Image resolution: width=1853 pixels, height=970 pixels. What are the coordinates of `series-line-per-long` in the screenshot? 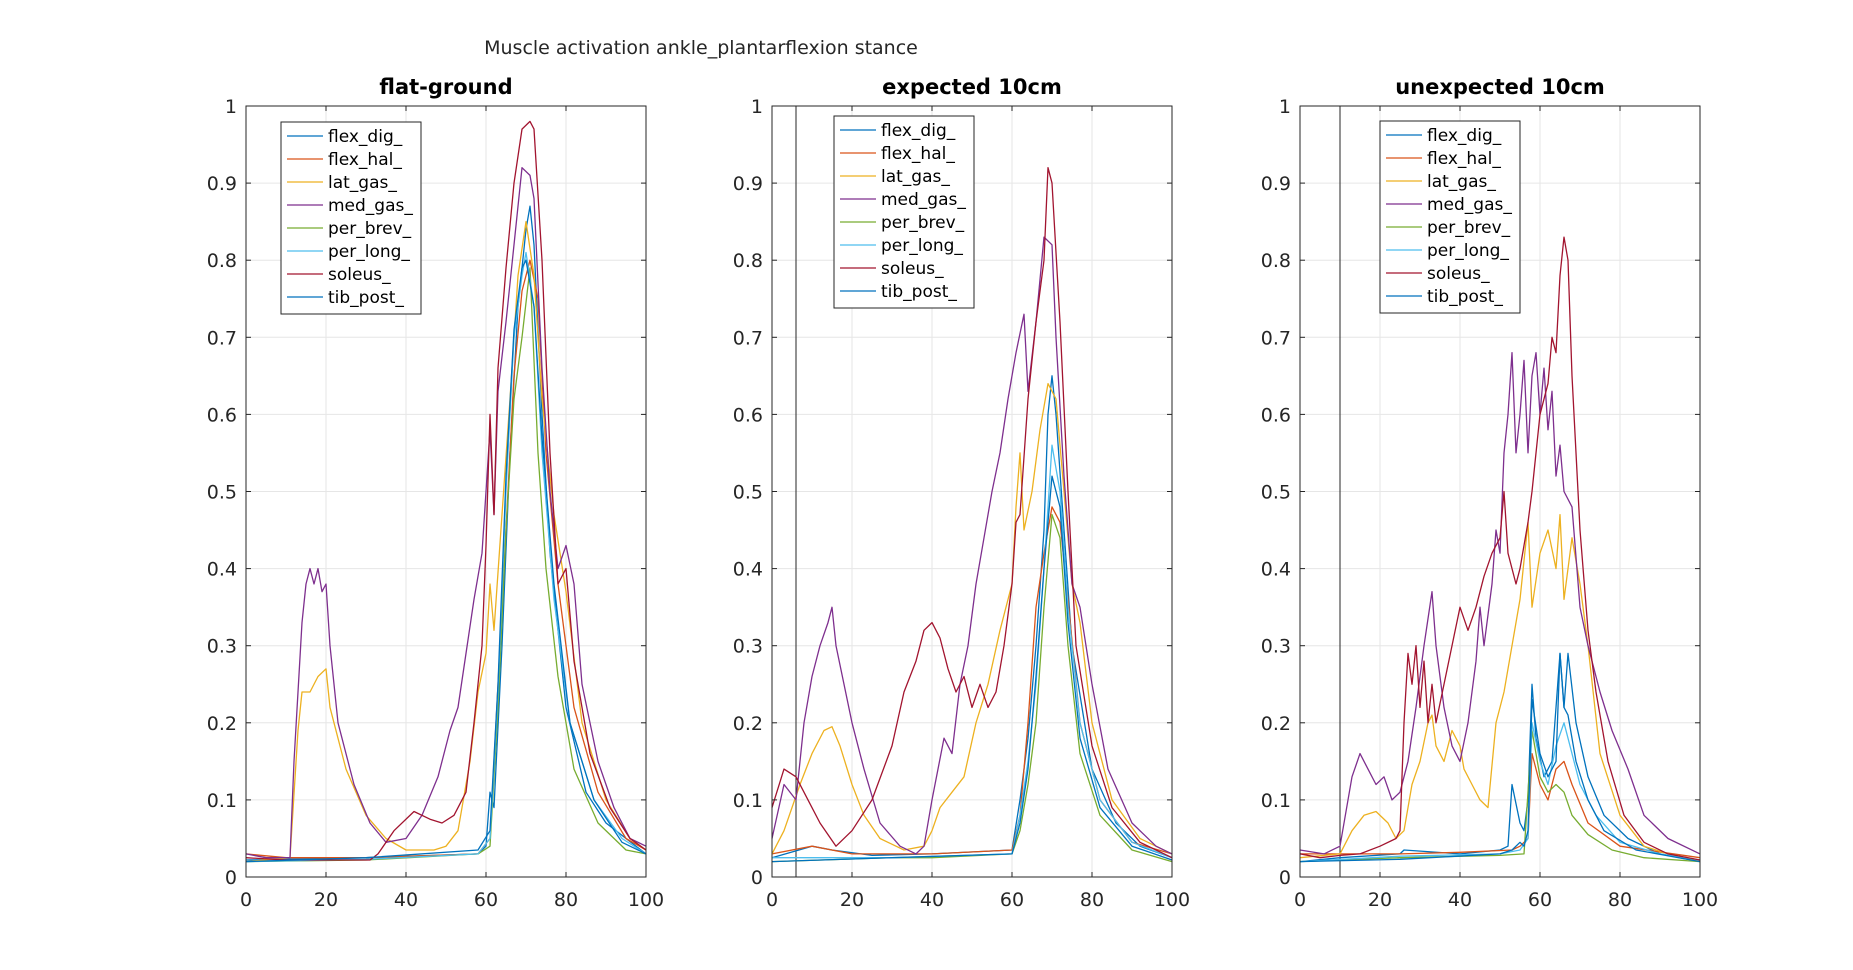 It's located at (1500, 792).